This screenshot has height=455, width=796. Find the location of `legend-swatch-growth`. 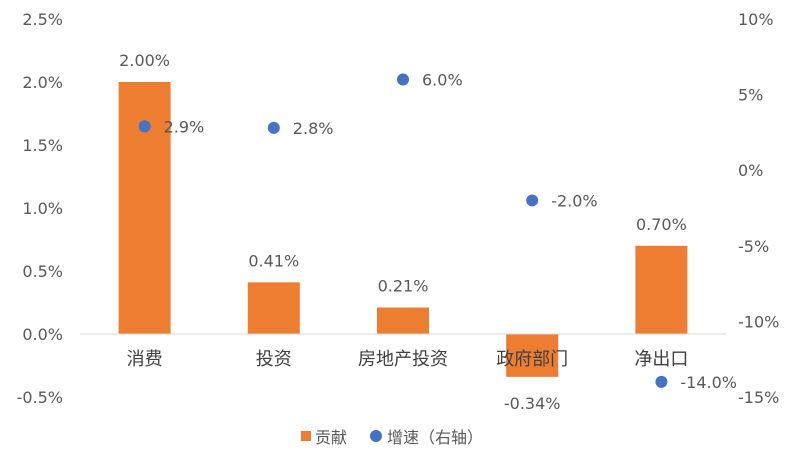

legend-swatch-growth is located at coordinates (376, 436).